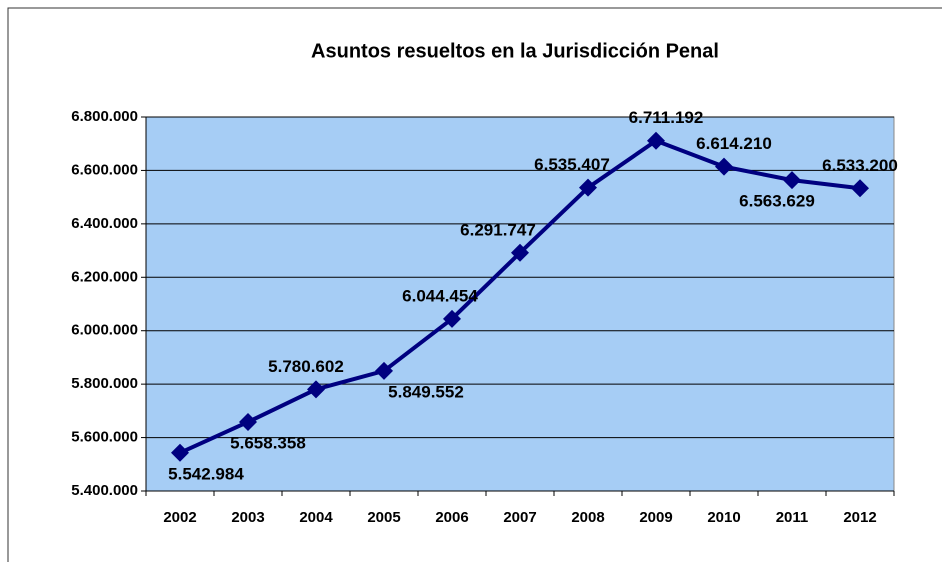  What do you see at coordinates (440, 295) in the screenshot?
I see `data-label: 6.044.454` at bounding box center [440, 295].